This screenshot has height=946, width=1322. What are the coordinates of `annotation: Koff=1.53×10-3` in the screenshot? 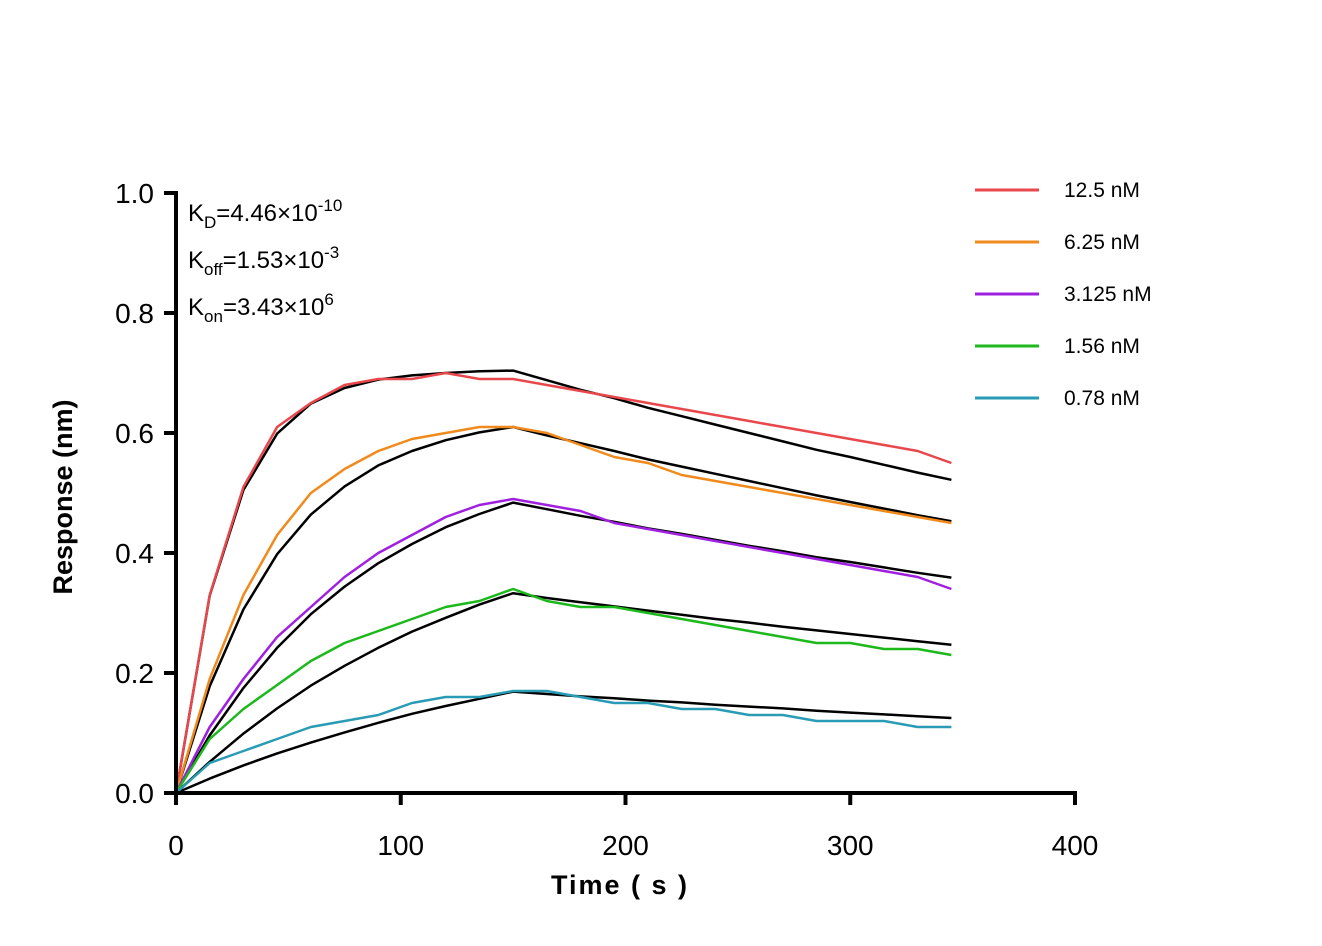 It's located at (263, 261).